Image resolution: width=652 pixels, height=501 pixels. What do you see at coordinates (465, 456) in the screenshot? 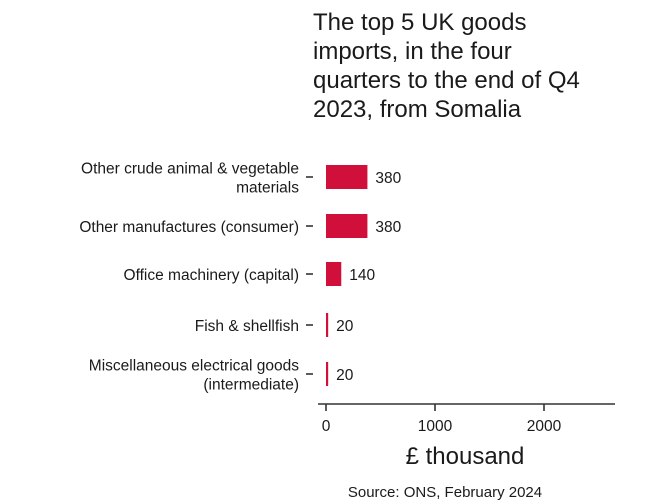
I see `x-axis-title: £ thousand` at bounding box center [465, 456].